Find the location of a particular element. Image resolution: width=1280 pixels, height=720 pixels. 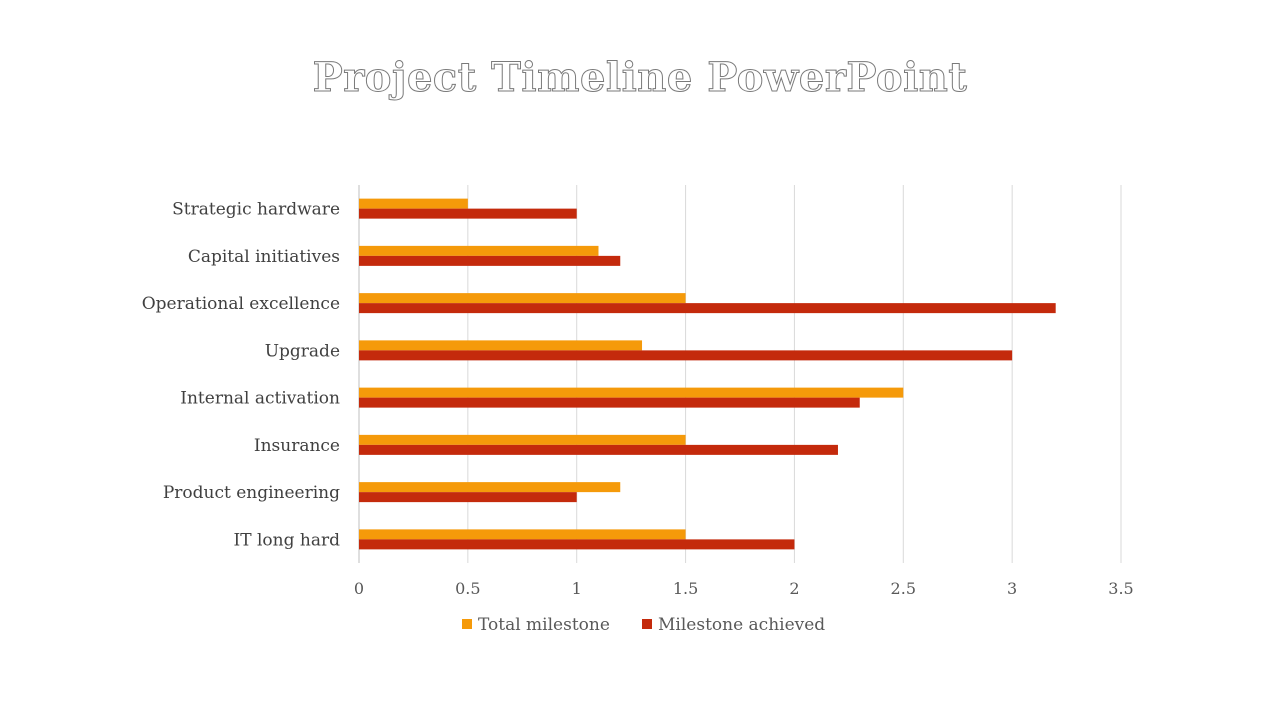

category-label: IT long hard is located at coordinates (287, 540).